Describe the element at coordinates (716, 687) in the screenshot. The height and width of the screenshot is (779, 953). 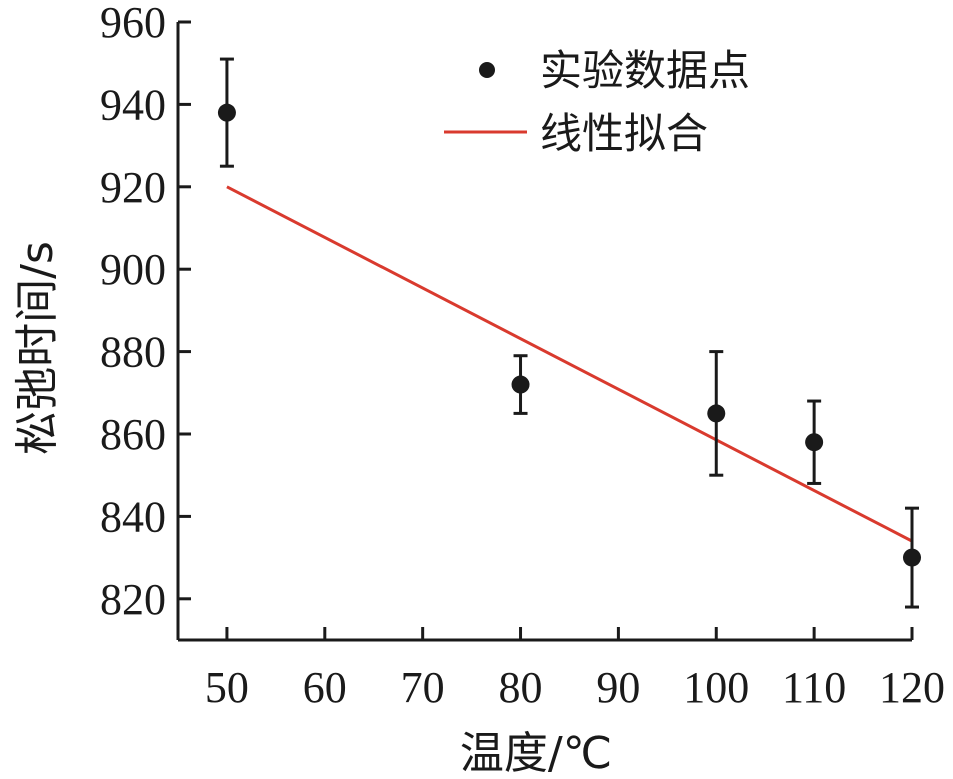
I see `x-tick-label: 100` at that location.